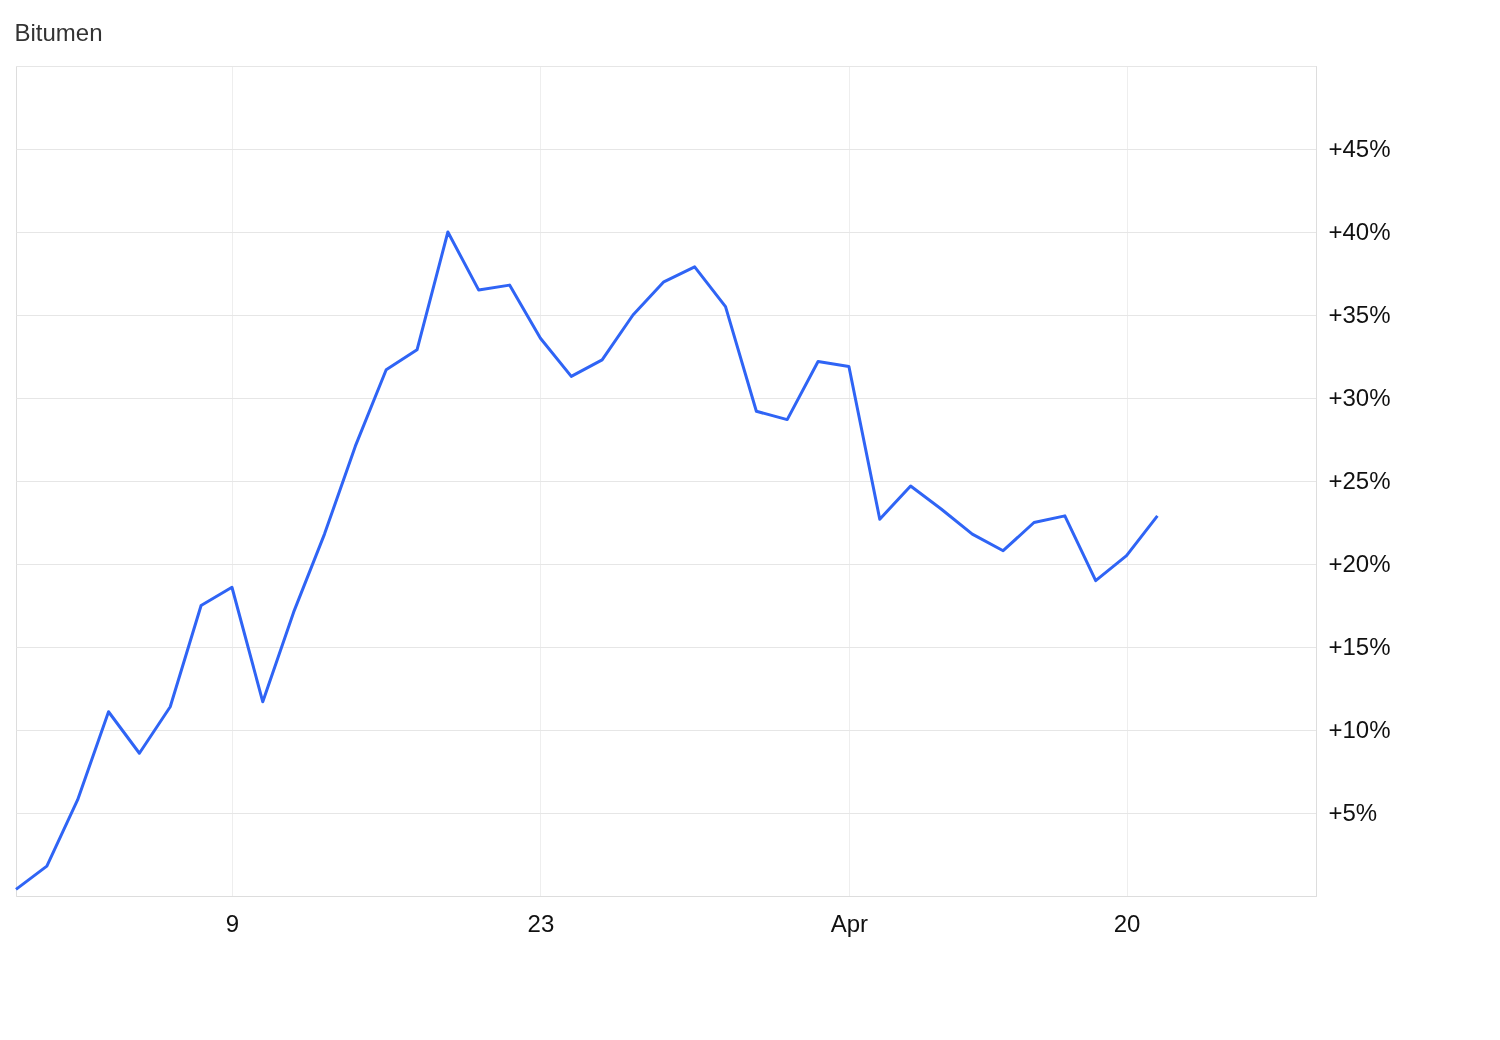  I want to click on x-tick-label: 9, so click(232, 923).